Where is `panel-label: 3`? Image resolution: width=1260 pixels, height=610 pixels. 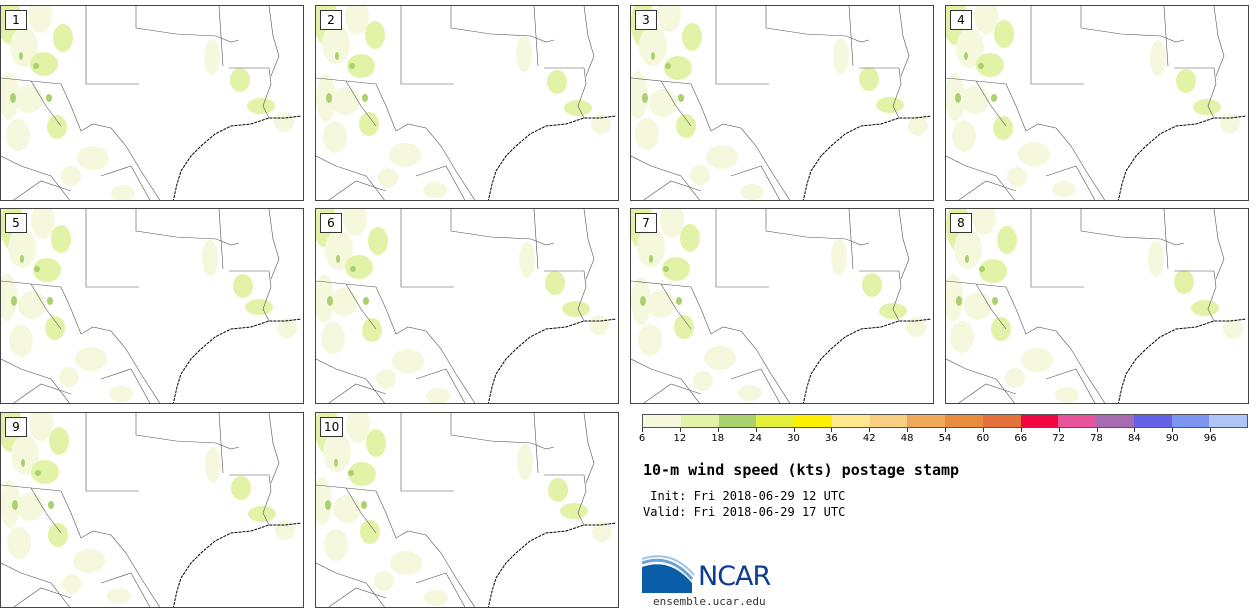 panel-label: 3 is located at coordinates (646, 20).